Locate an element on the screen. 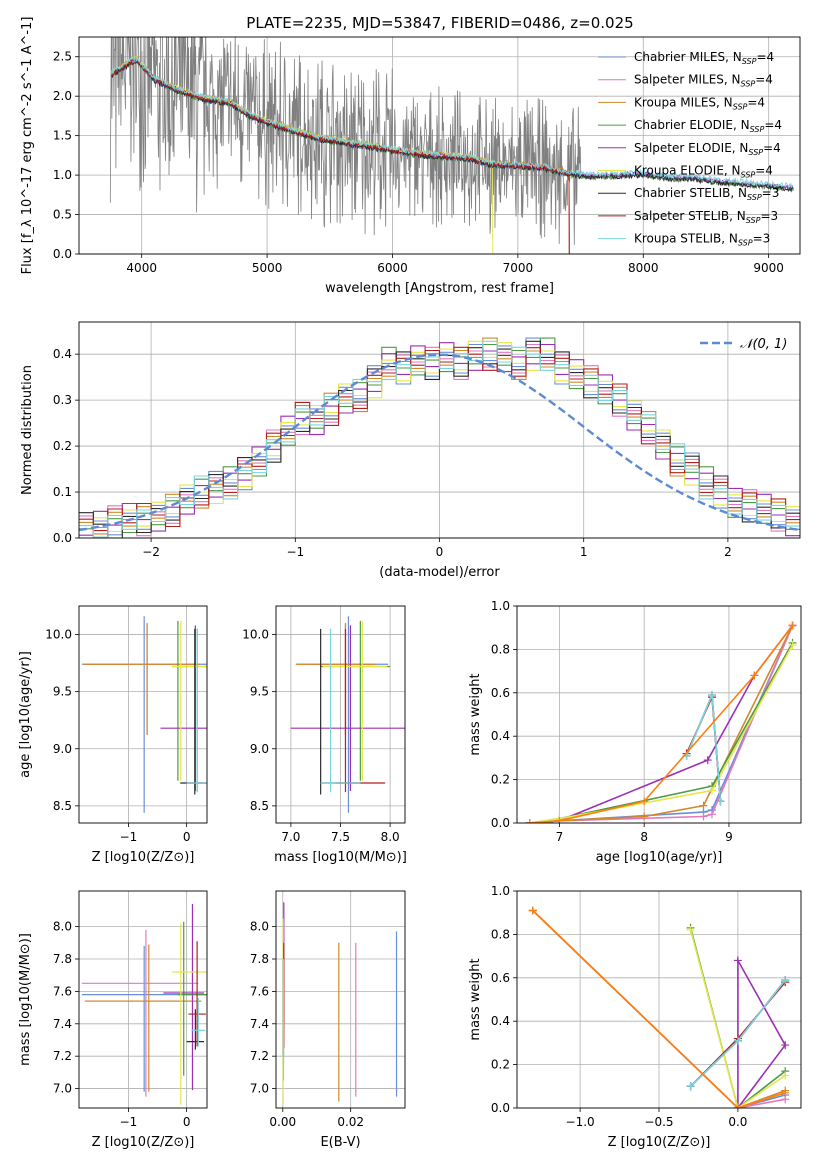 The height and width of the screenshot is (1170, 819). y-tick-label: 7.6 is located at coordinates (62, 991).